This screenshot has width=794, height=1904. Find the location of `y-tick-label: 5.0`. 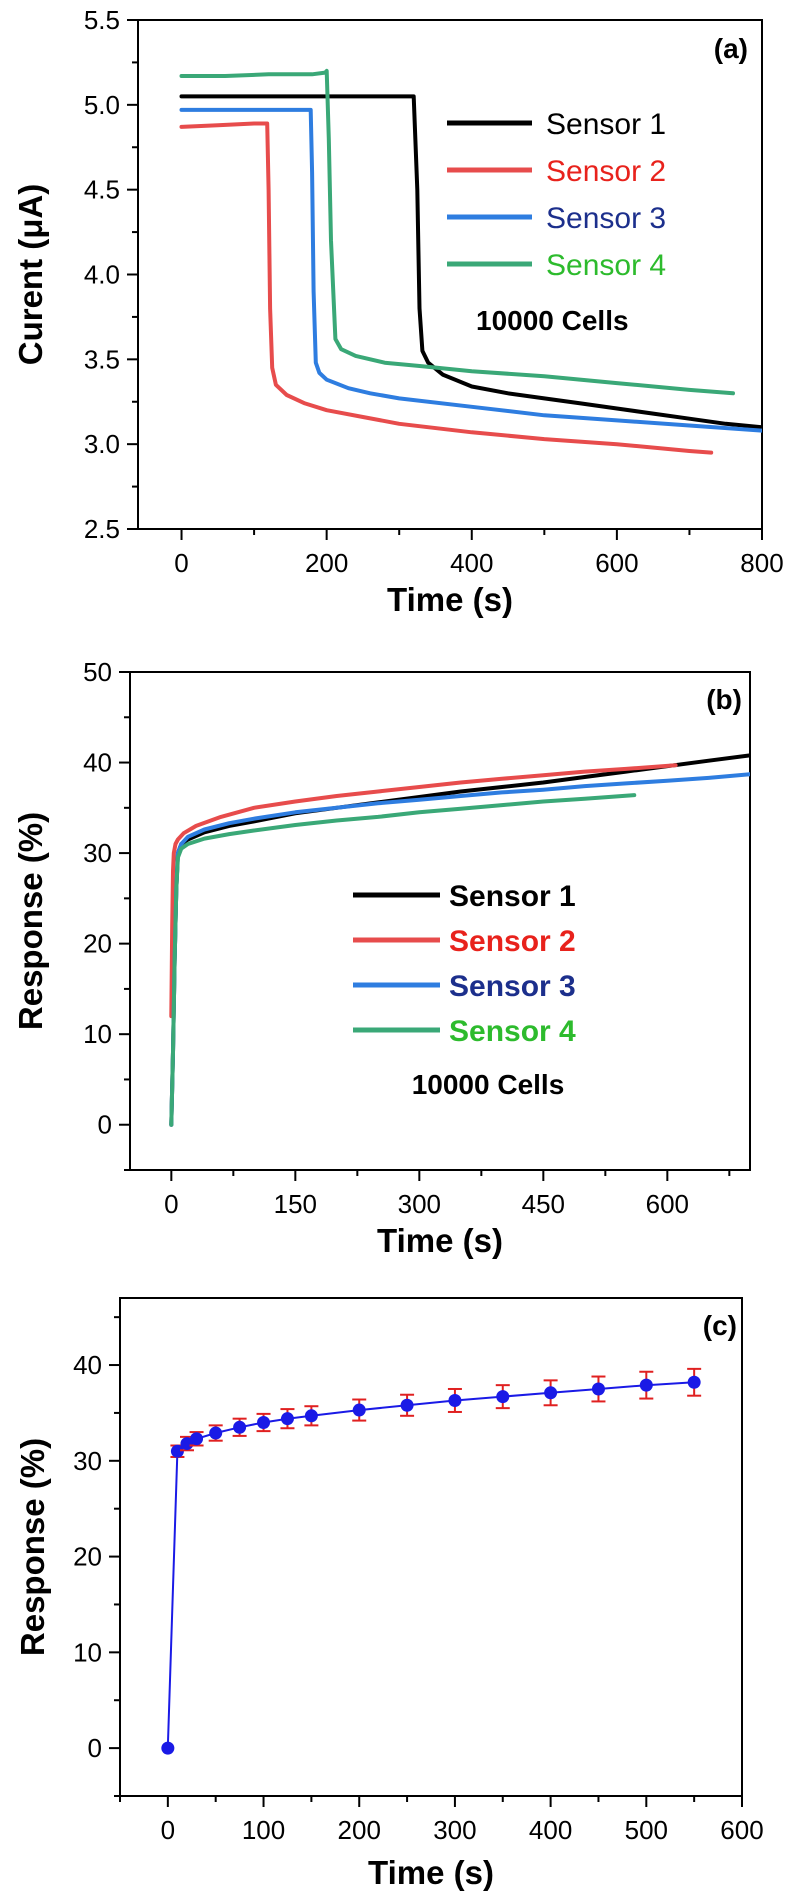

y-tick-label: 5.0 is located at coordinates (102, 105).